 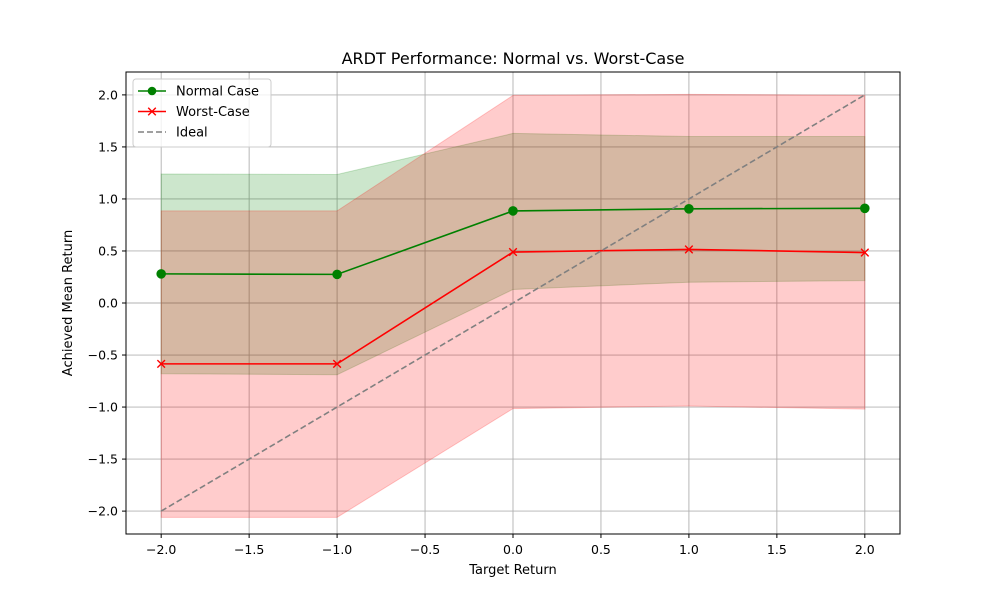 What do you see at coordinates (865, 549) in the screenshot?
I see `x-tick-label: 2.0` at bounding box center [865, 549].